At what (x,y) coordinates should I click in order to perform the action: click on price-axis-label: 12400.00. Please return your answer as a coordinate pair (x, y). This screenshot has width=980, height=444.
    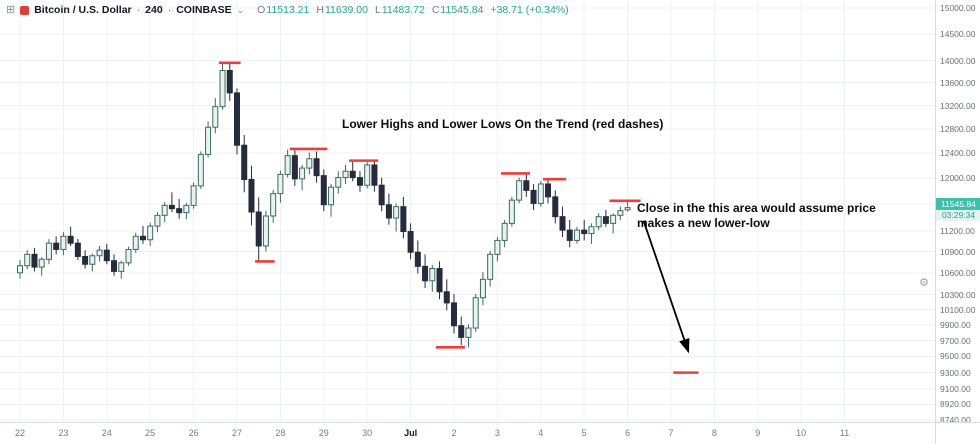
    Looking at the image, I should click on (958, 153).